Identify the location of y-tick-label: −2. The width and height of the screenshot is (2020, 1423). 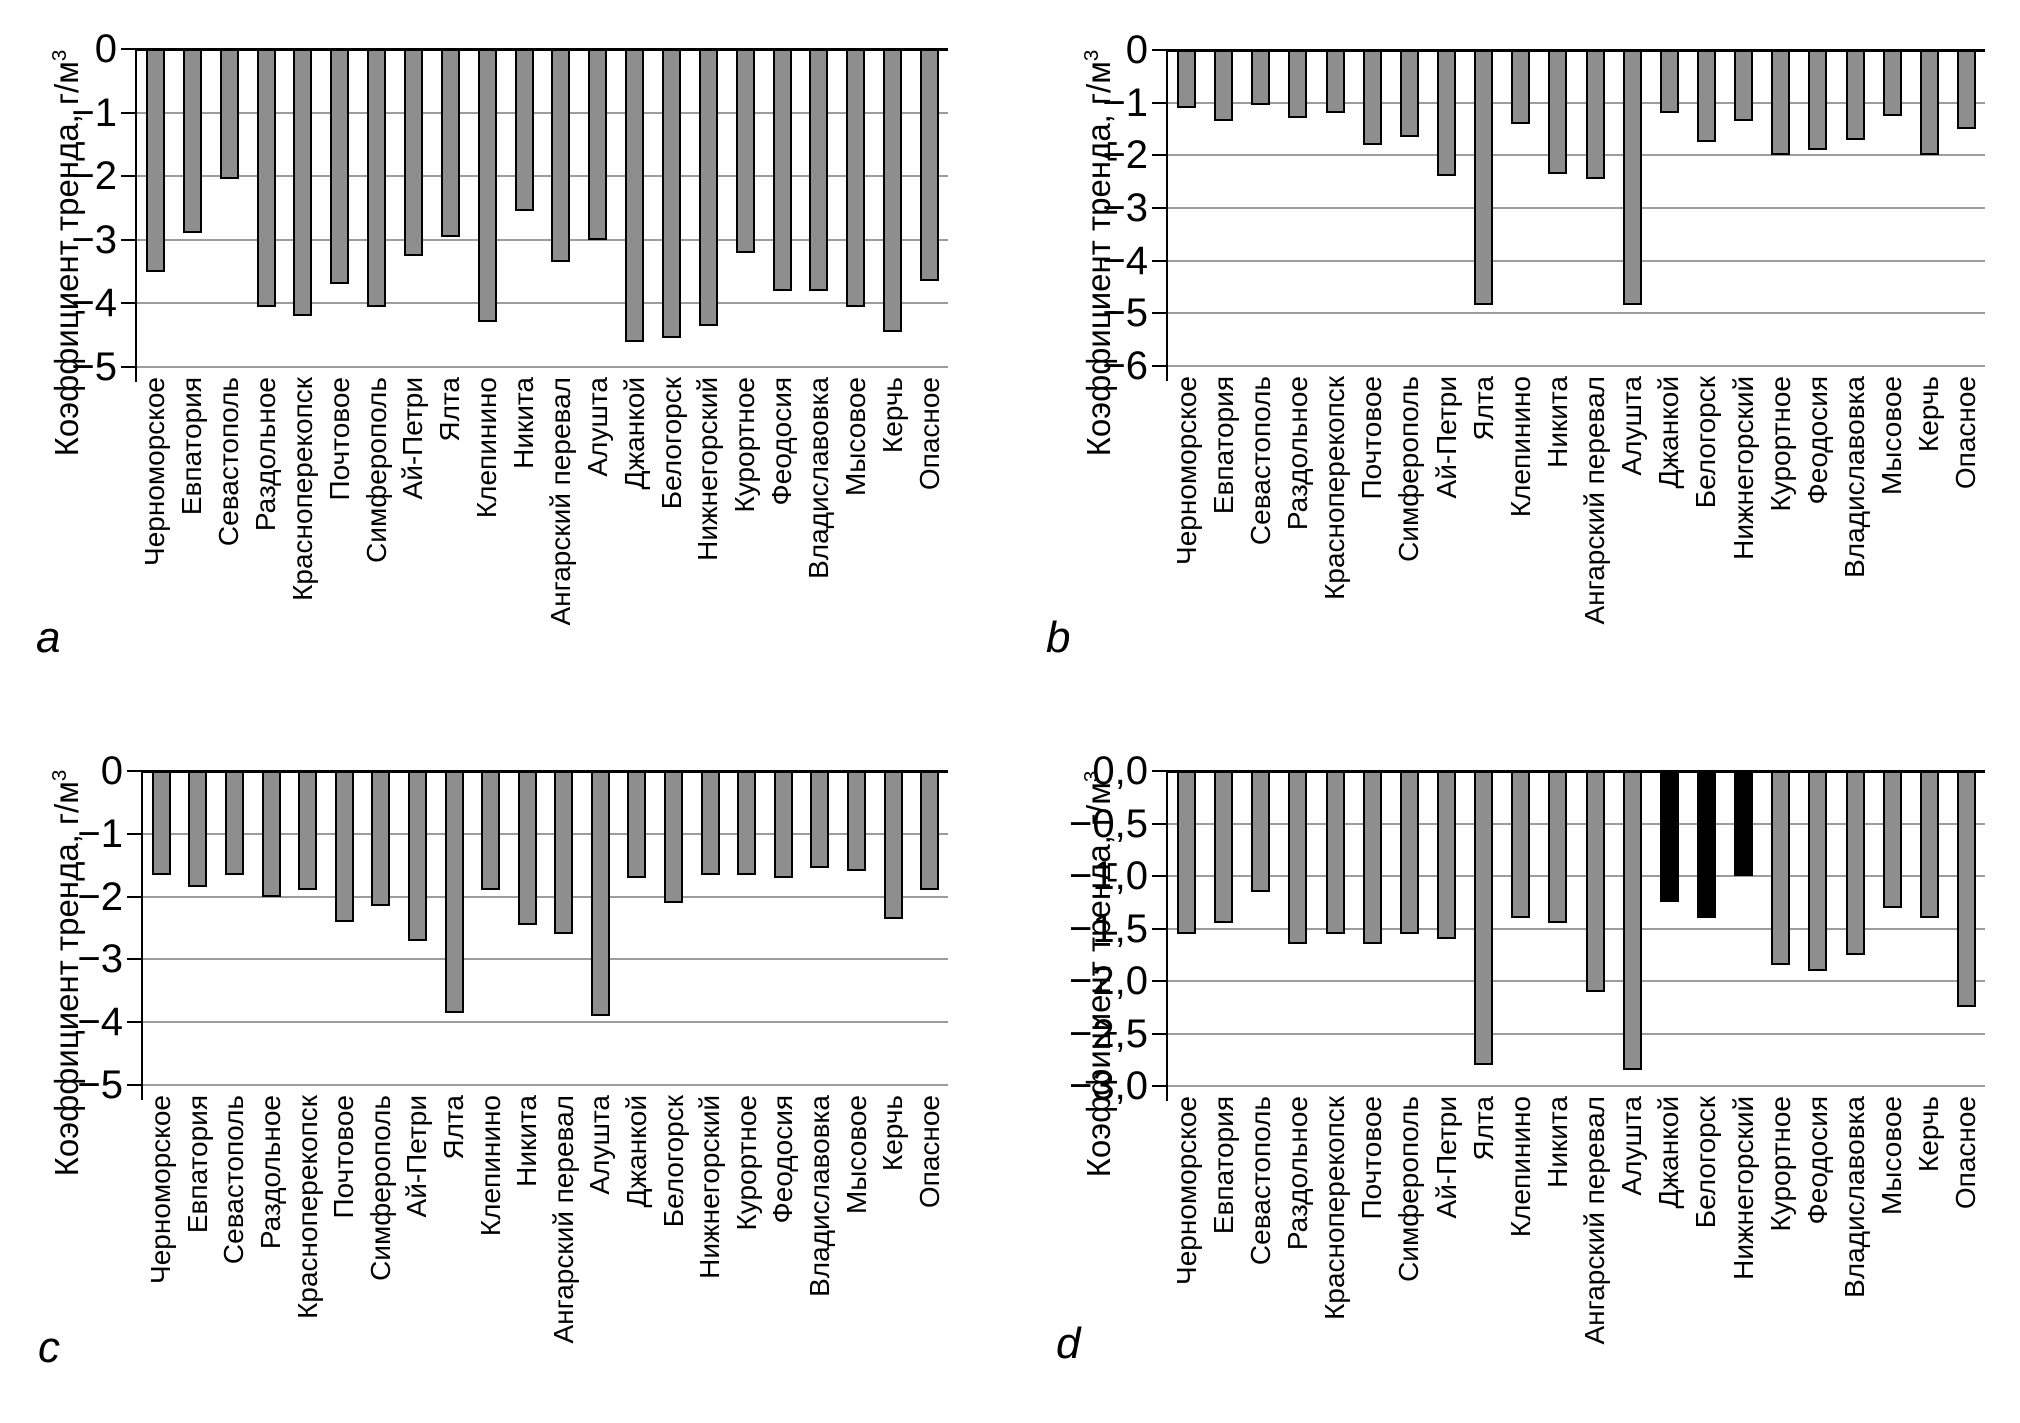
(100, 896).